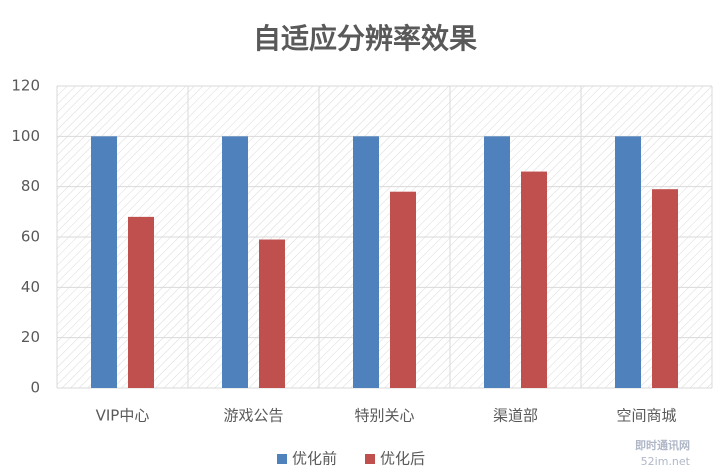 Image resolution: width=726 pixels, height=474 pixels. I want to click on y-tick-label: 20, so click(30, 337).